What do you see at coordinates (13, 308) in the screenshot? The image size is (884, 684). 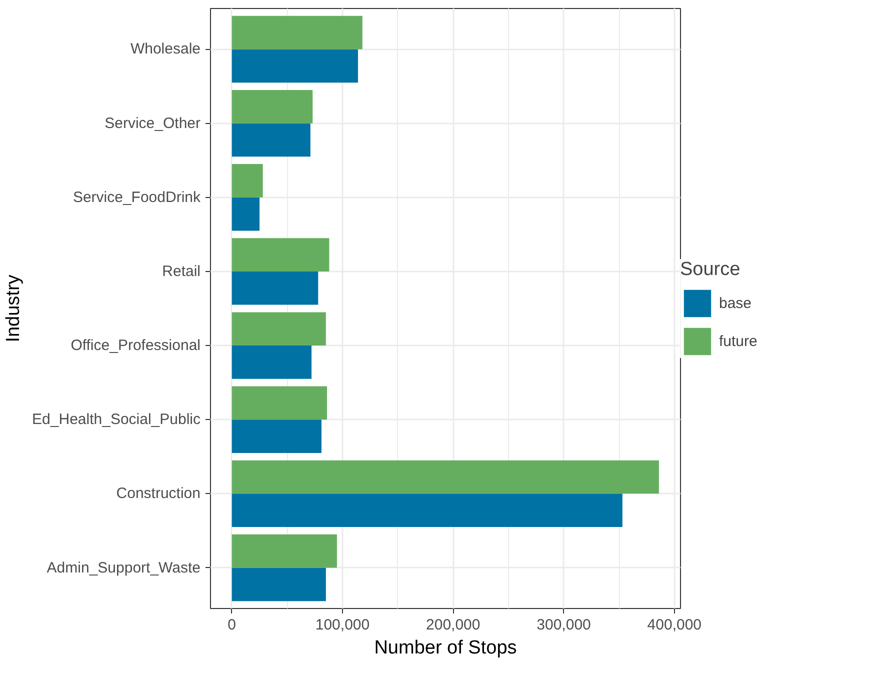 I see `y-axis-title: Industry` at bounding box center [13, 308].